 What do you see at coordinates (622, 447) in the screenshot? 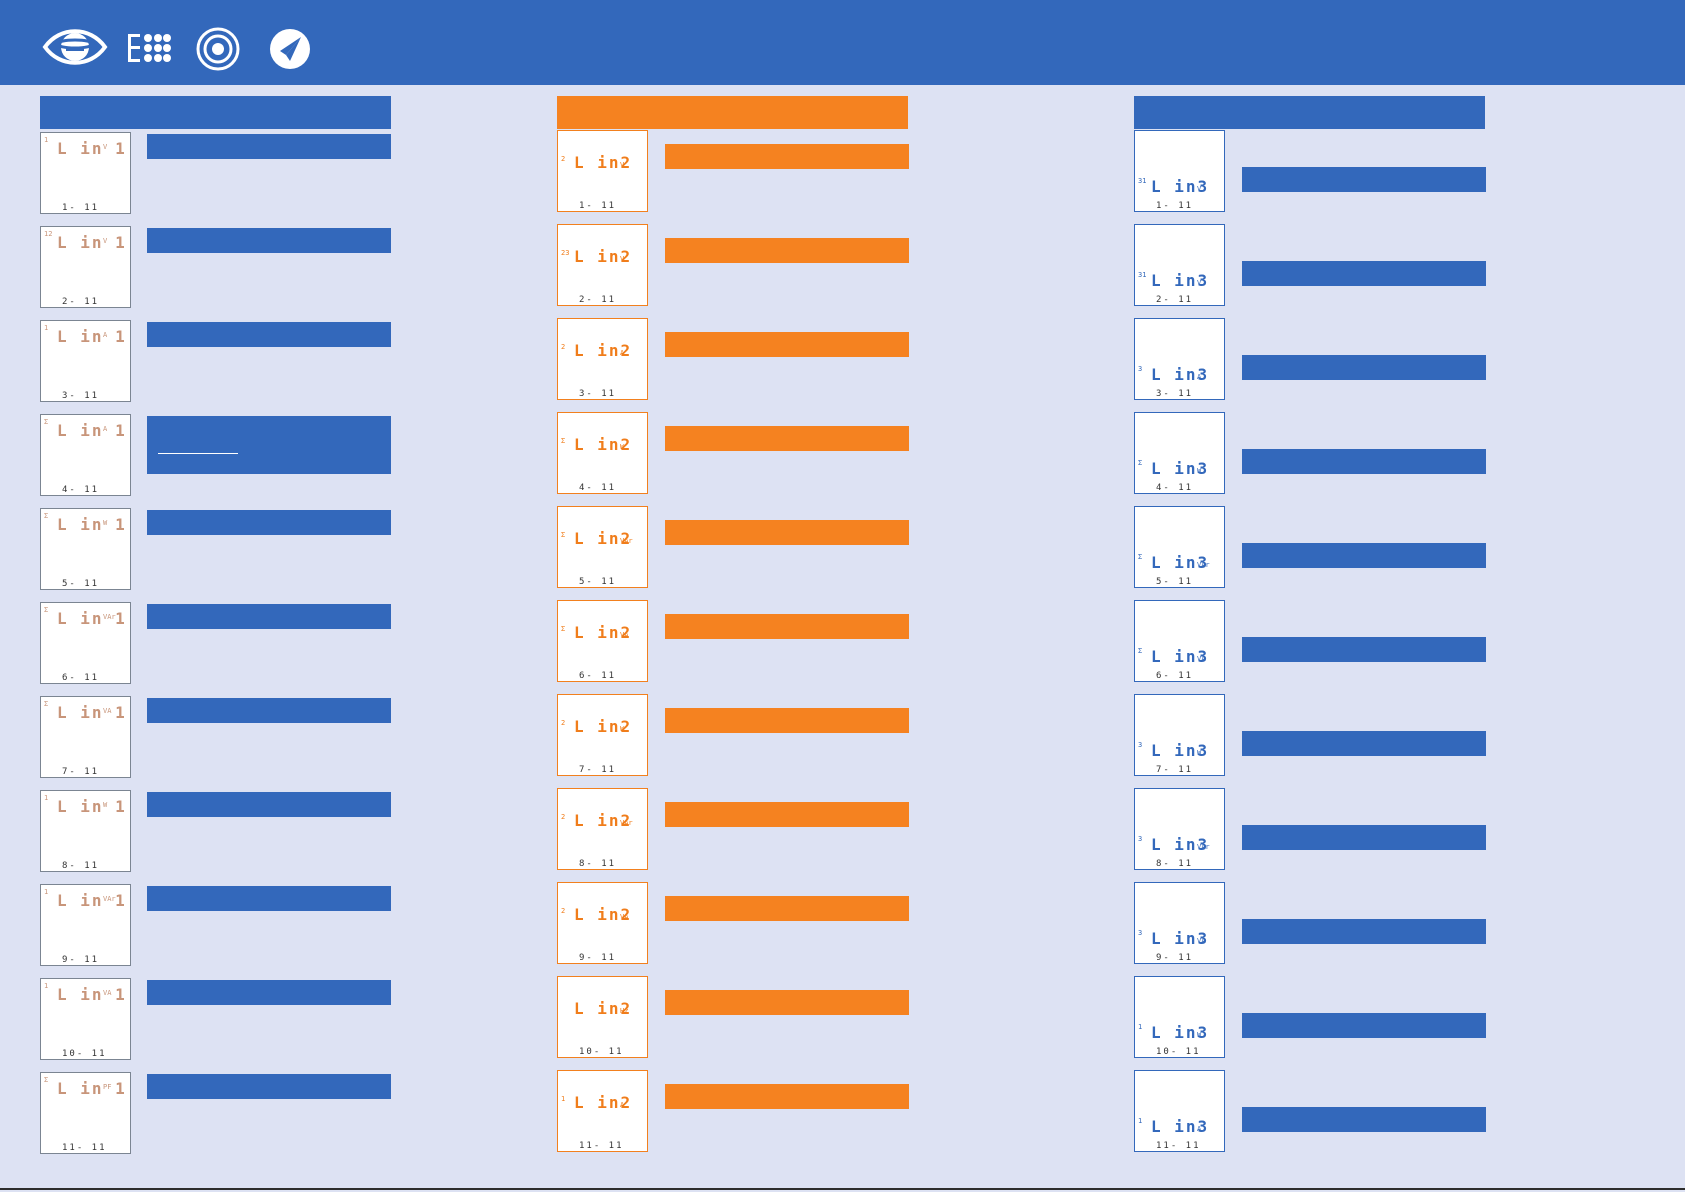
I see `lcd-unit: W` at bounding box center [622, 447].